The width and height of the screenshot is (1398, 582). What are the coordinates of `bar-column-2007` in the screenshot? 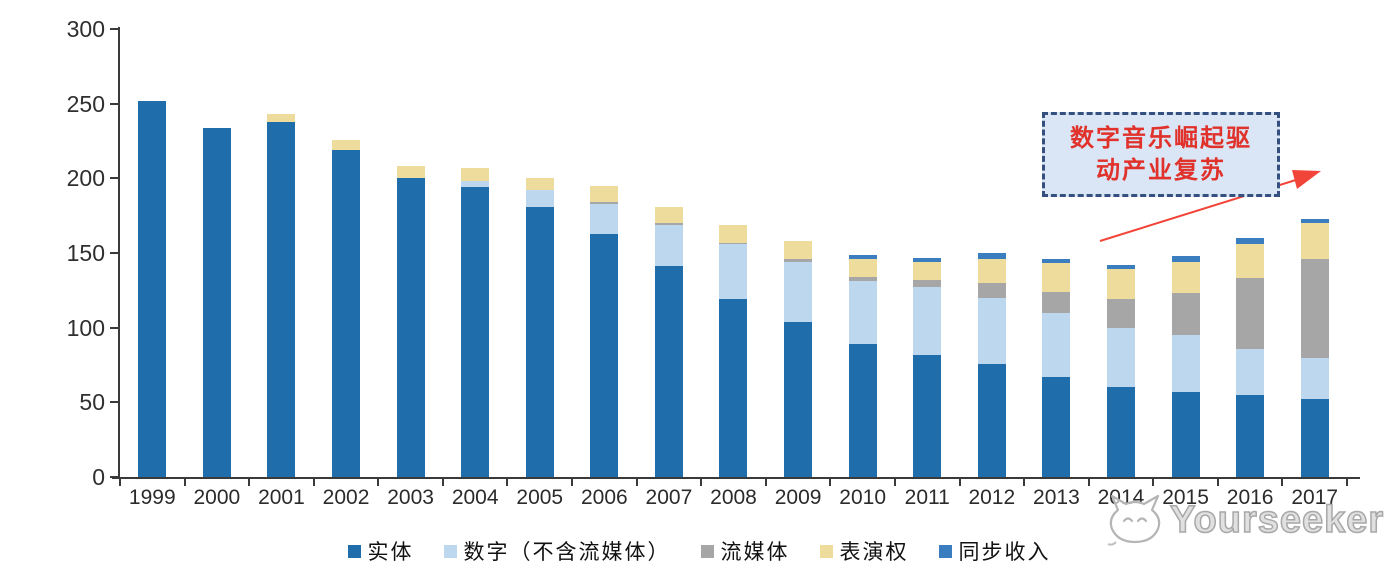 It's located at (669, 253).